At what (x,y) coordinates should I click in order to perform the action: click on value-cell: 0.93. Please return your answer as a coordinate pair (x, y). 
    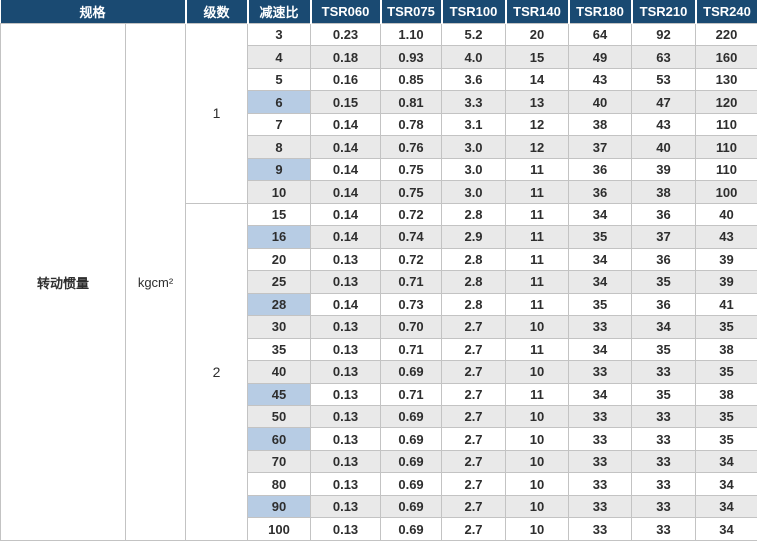
    Looking at the image, I should click on (411, 57).